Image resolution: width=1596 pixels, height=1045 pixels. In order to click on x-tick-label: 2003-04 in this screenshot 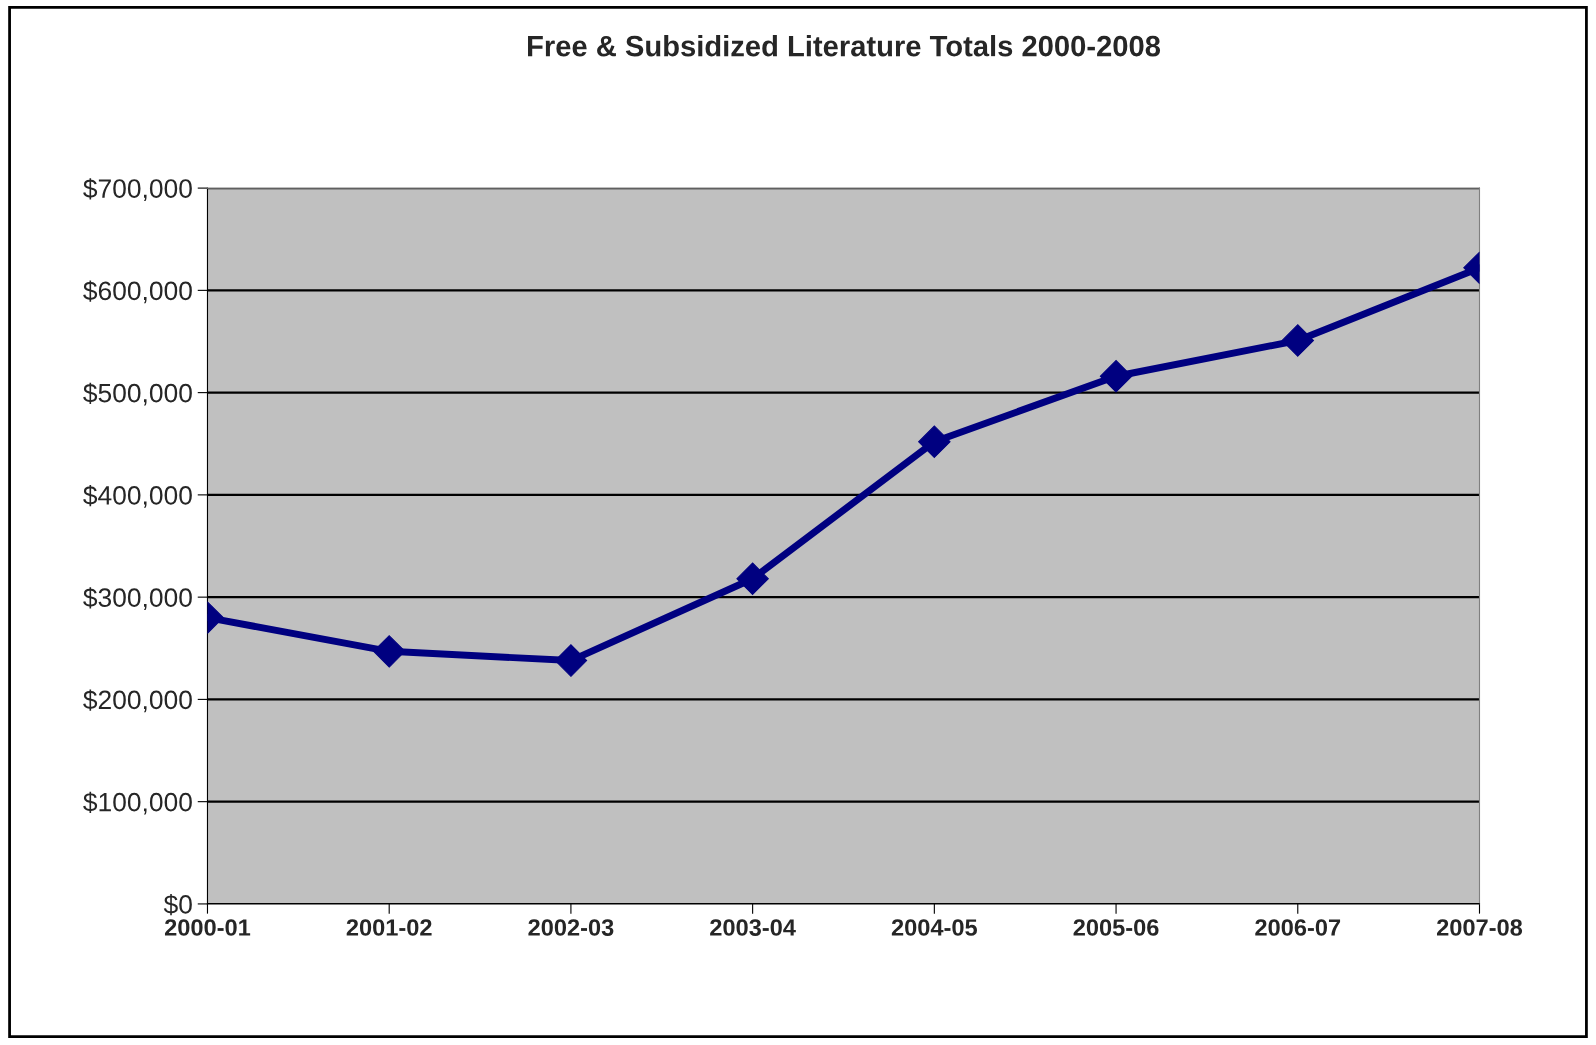, I will do `click(753, 927)`.